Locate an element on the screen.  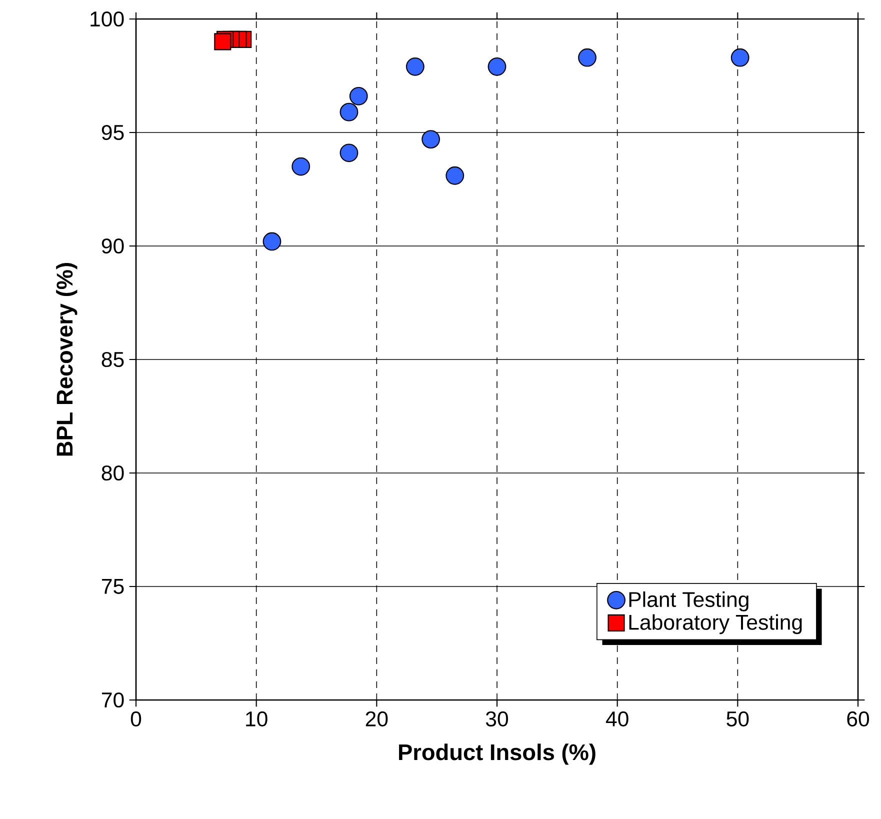
y-tick-label: 95 is located at coordinates (113, 132).